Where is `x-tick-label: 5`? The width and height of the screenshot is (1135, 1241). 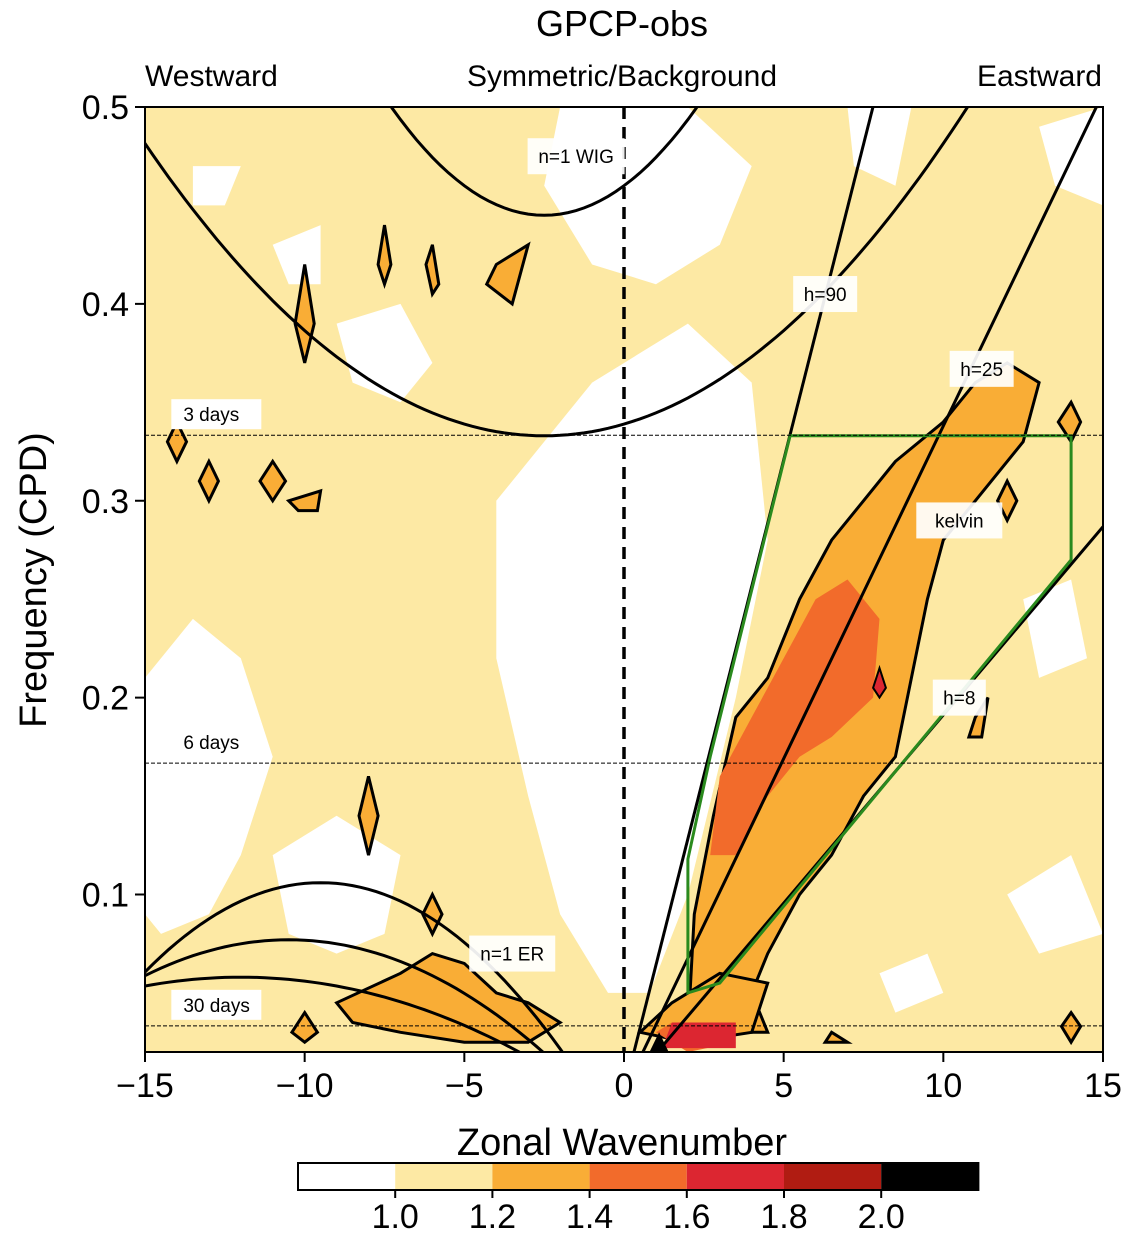 x-tick-label: 5 is located at coordinates (783, 1086).